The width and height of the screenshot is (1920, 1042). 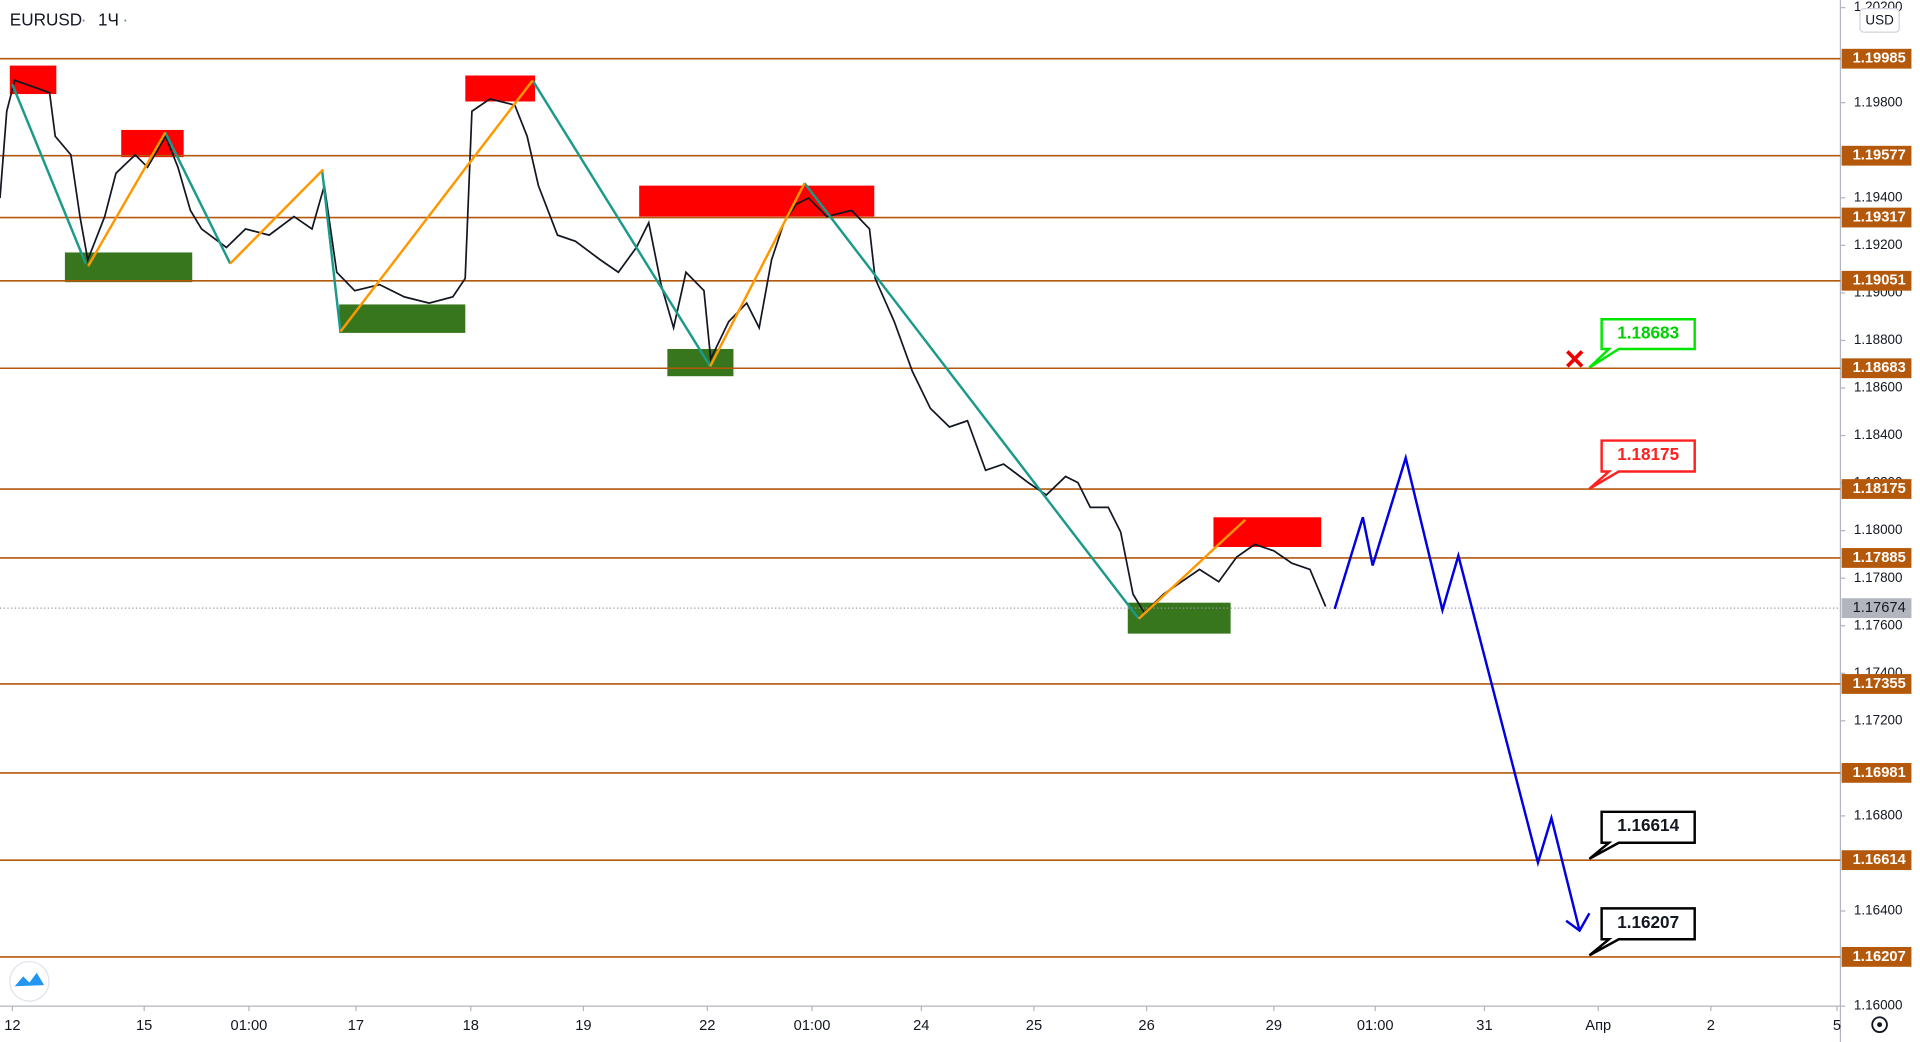 What do you see at coordinates (921, 1026) in the screenshot?
I see `x-tick-label: 24` at bounding box center [921, 1026].